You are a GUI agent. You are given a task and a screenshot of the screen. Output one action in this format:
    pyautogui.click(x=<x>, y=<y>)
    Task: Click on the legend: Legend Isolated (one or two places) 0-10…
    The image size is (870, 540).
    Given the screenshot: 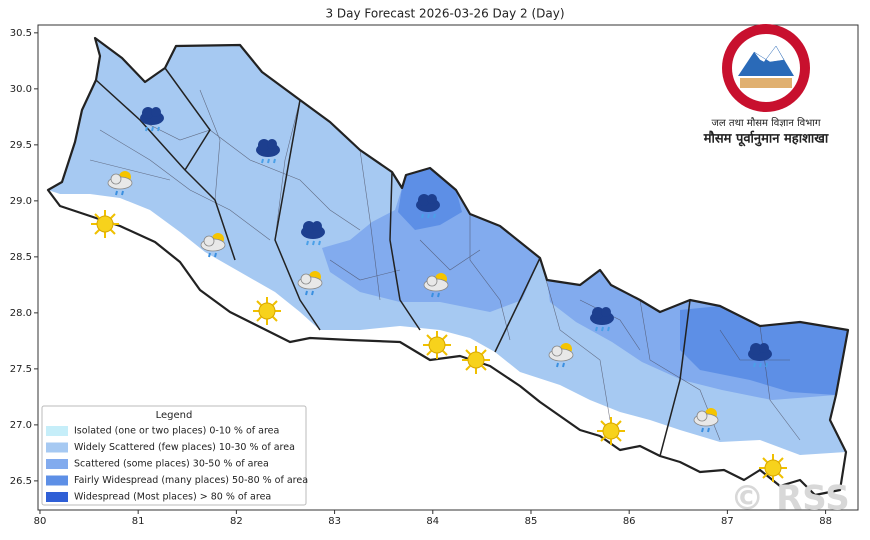 What is the action you would take?
    pyautogui.click(x=174, y=455)
    